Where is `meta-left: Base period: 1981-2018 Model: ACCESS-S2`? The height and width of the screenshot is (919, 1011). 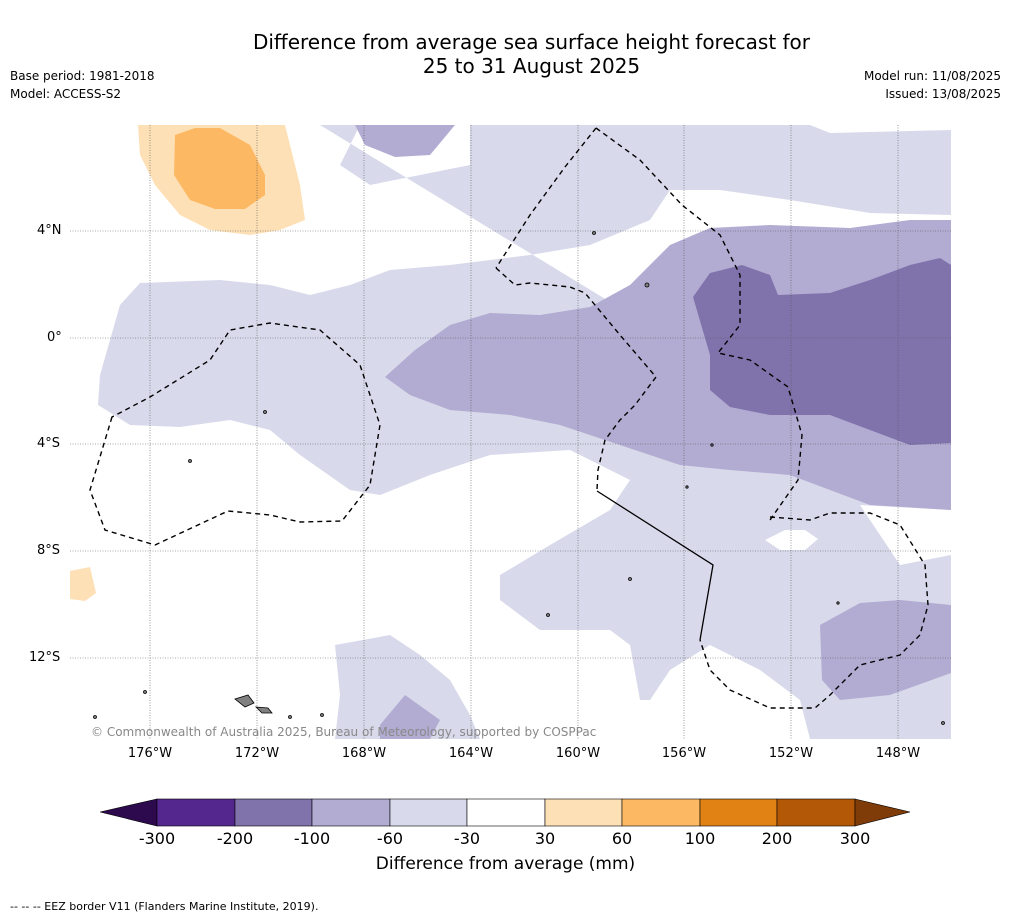
meta-left: Base period: 1981-2018 Model: ACCESS-S2 is located at coordinates (82, 85).